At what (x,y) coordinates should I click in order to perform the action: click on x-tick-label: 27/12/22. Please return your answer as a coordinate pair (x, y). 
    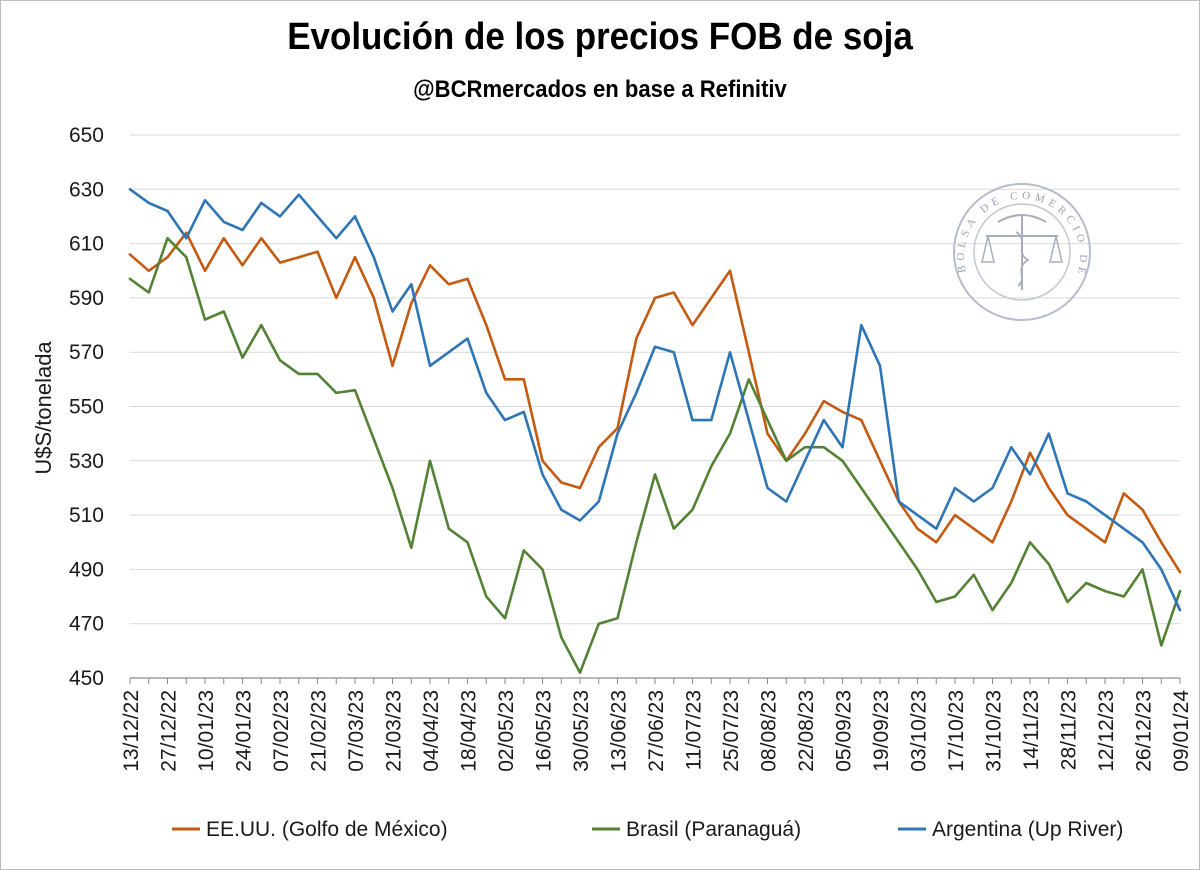
    Looking at the image, I should click on (169, 731).